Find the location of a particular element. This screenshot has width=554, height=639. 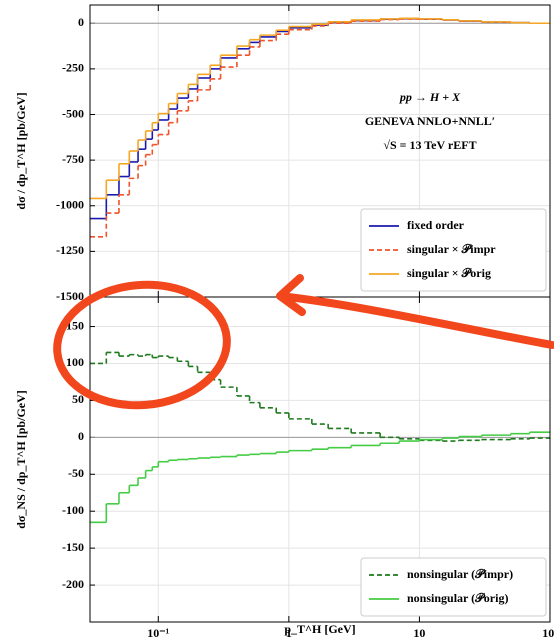

annotation: √S = 13 TeV rEFT is located at coordinates (429, 145).